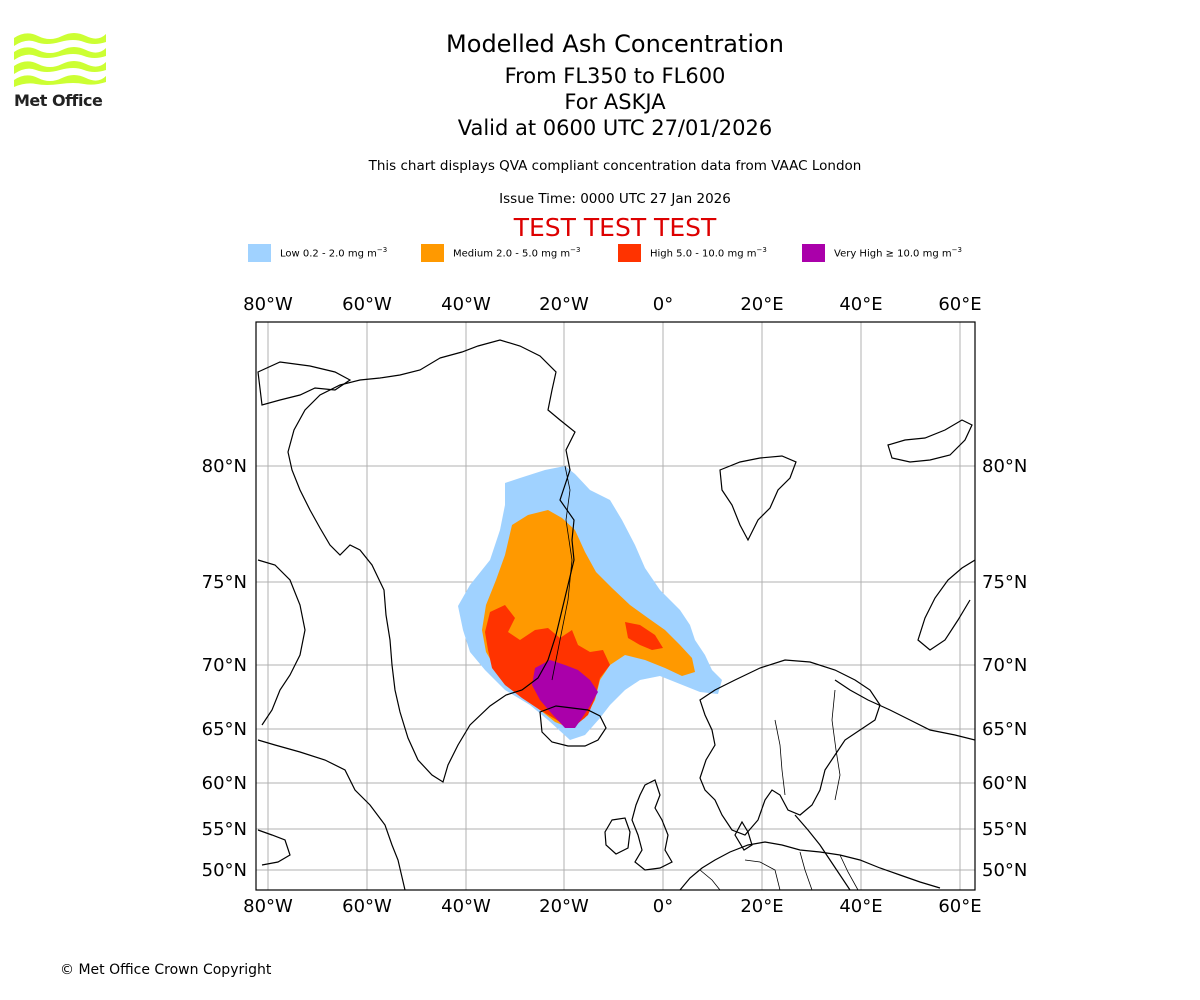 The width and height of the screenshot is (1200, 1000). What do you see at coordinates (1004, 729) in the screenshot?
I see `lat-label-right: 65°N` at bounding box center [1004, 729].